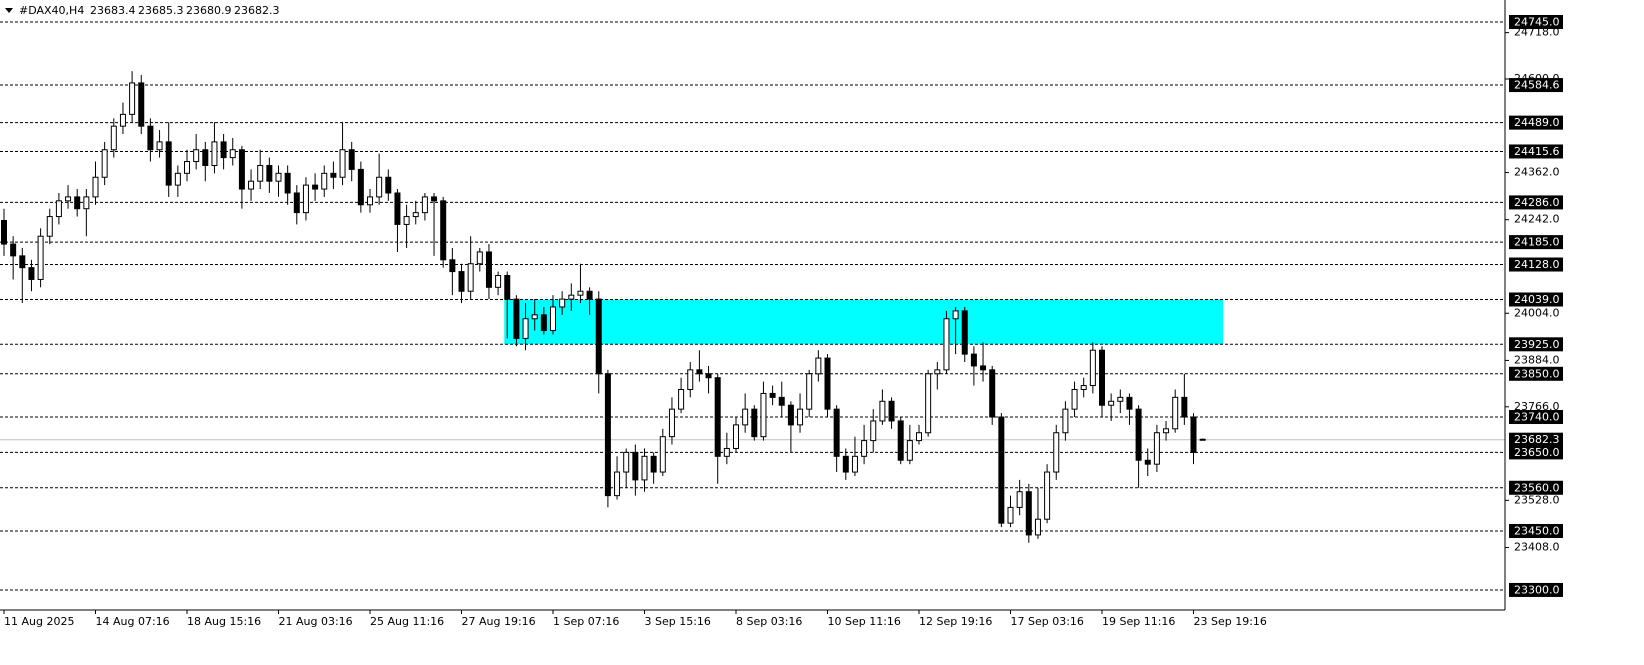 The image size is (1644, 665). What do you see at coordinates (864, 621) in the screenshot?
I see `x-tick-label: 10 Sep 11:16` at bounding box center [864, 621].